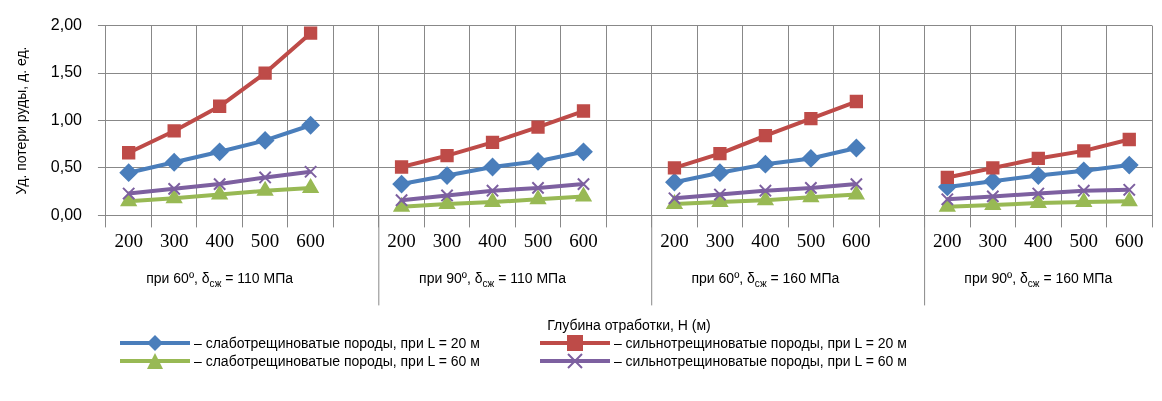 The height and width of the screenshot is (401, 1162). I want to click on legend-label: – слаботрещиноватые породы, при L = 60 м, so click(337, 361).